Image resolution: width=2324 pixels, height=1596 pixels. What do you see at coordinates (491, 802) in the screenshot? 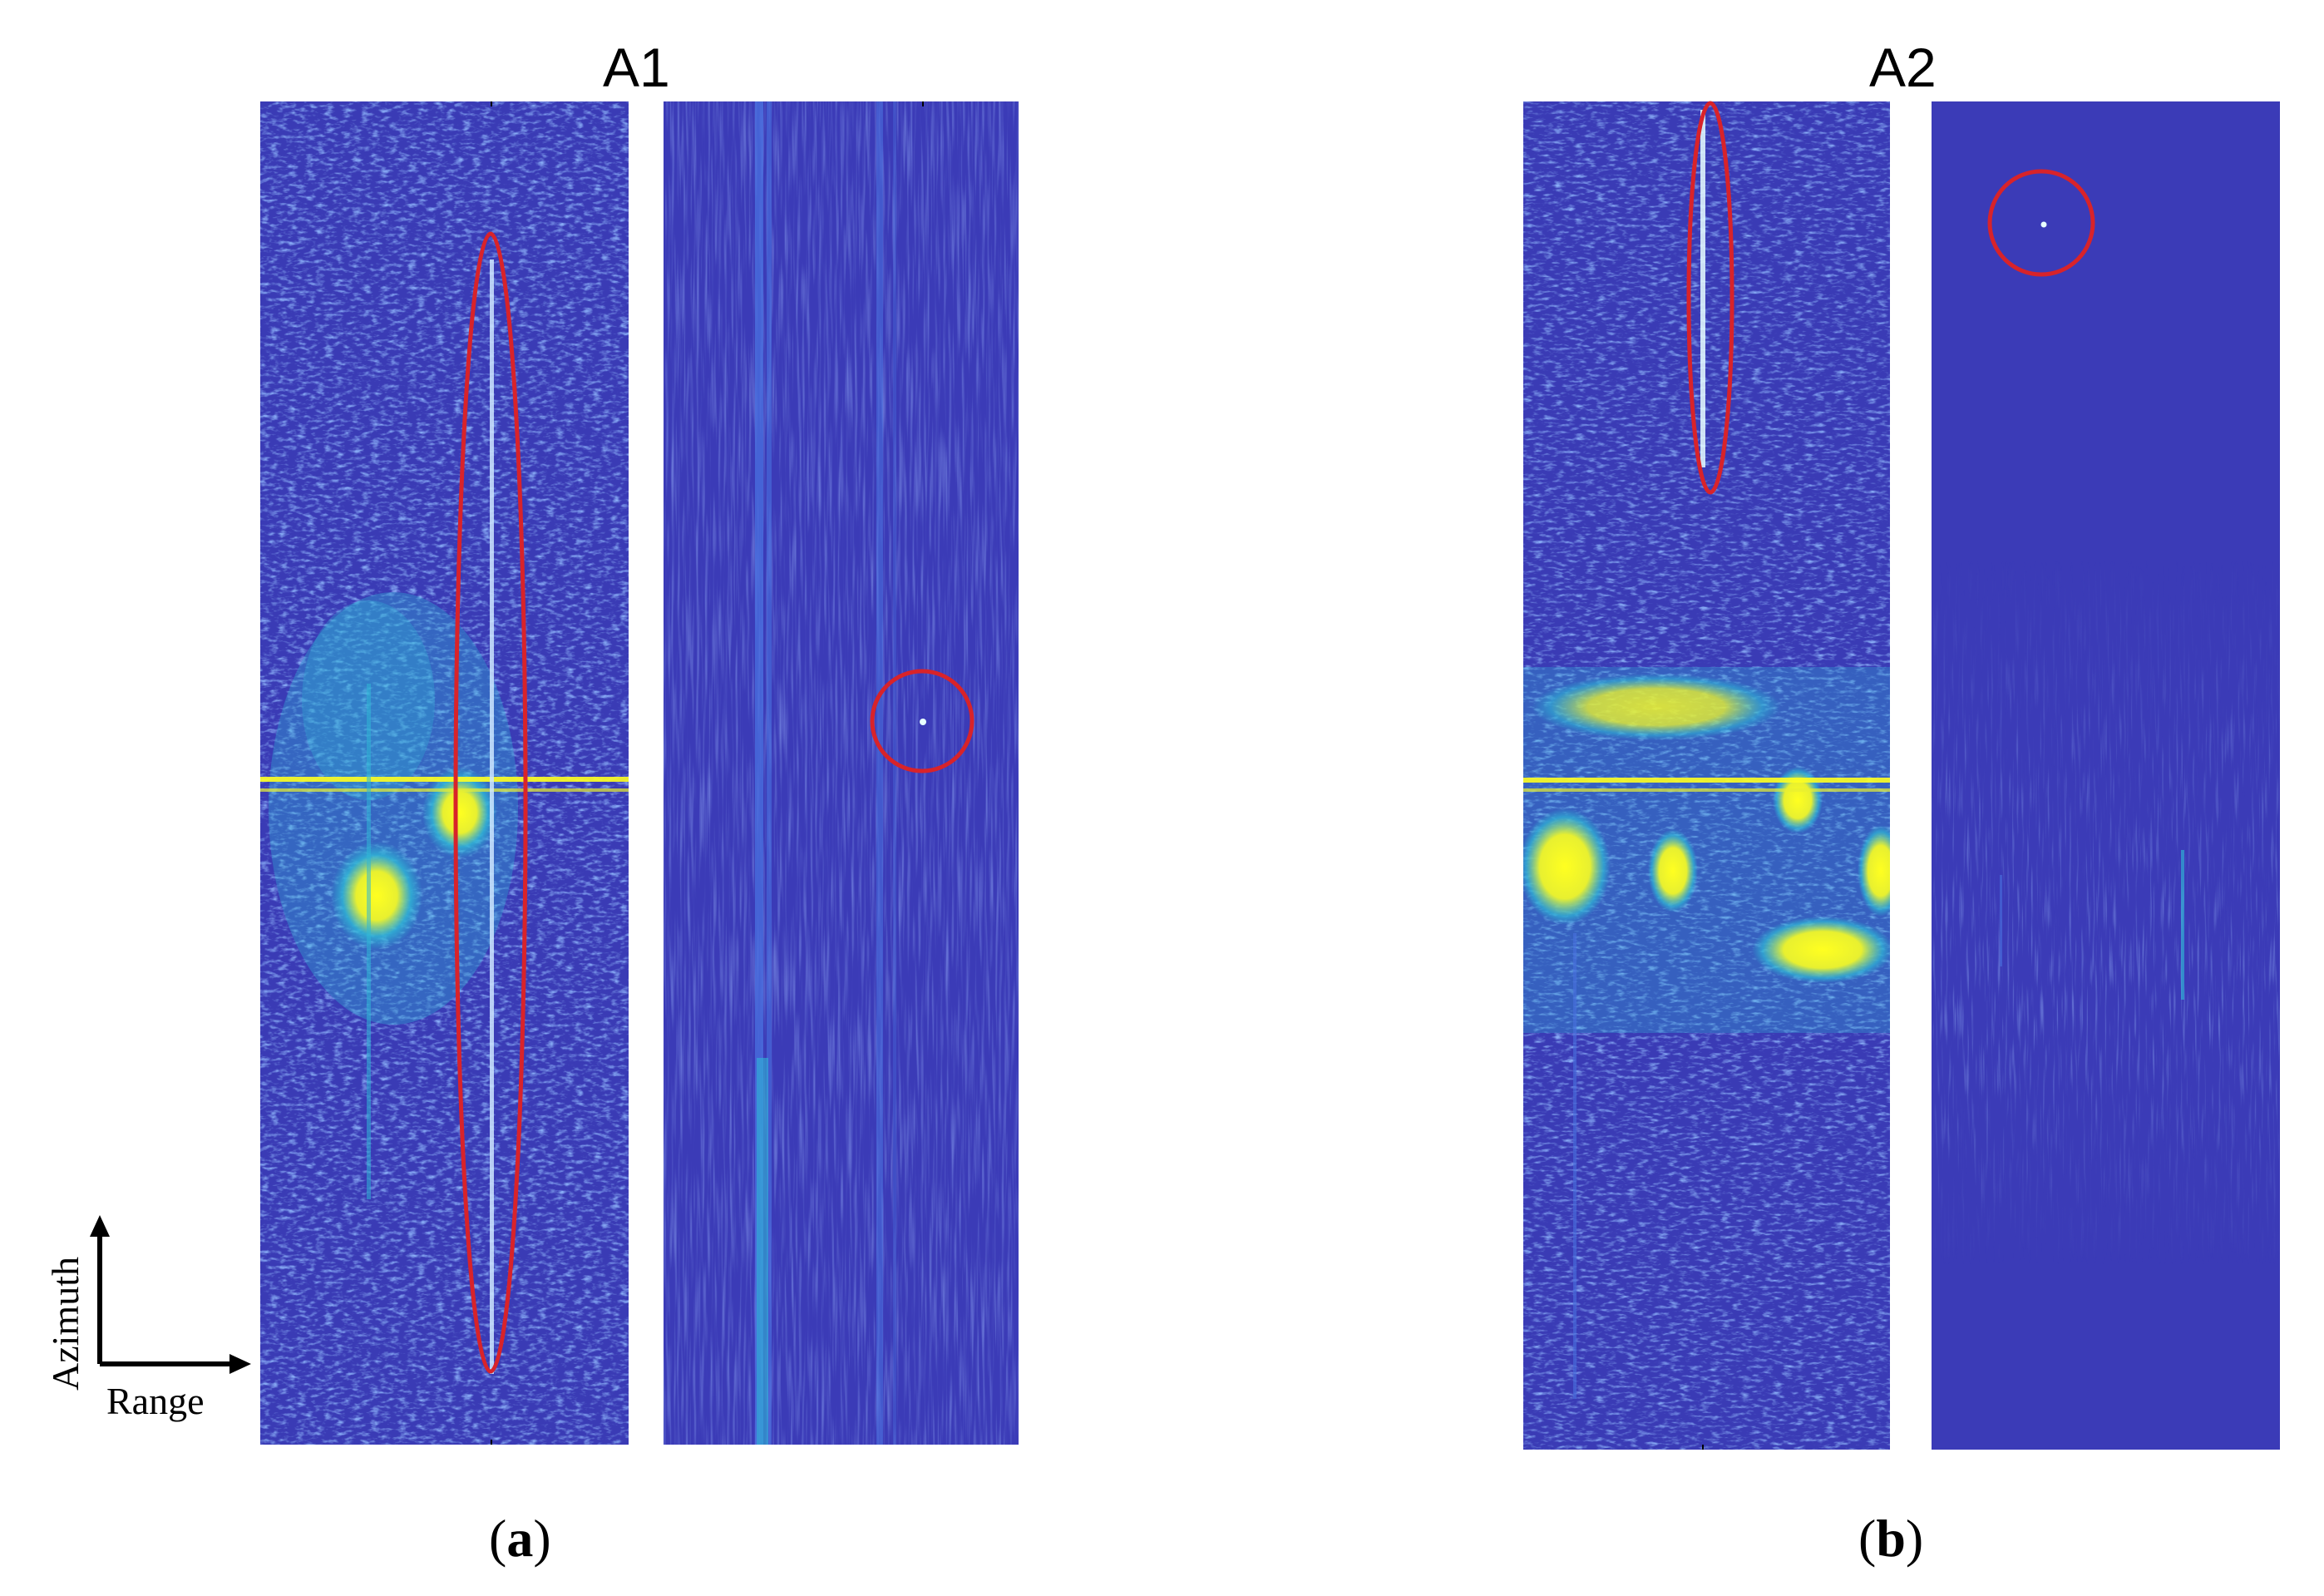
I see `a1-marker-ellipse` at bounding box center [491, 802].